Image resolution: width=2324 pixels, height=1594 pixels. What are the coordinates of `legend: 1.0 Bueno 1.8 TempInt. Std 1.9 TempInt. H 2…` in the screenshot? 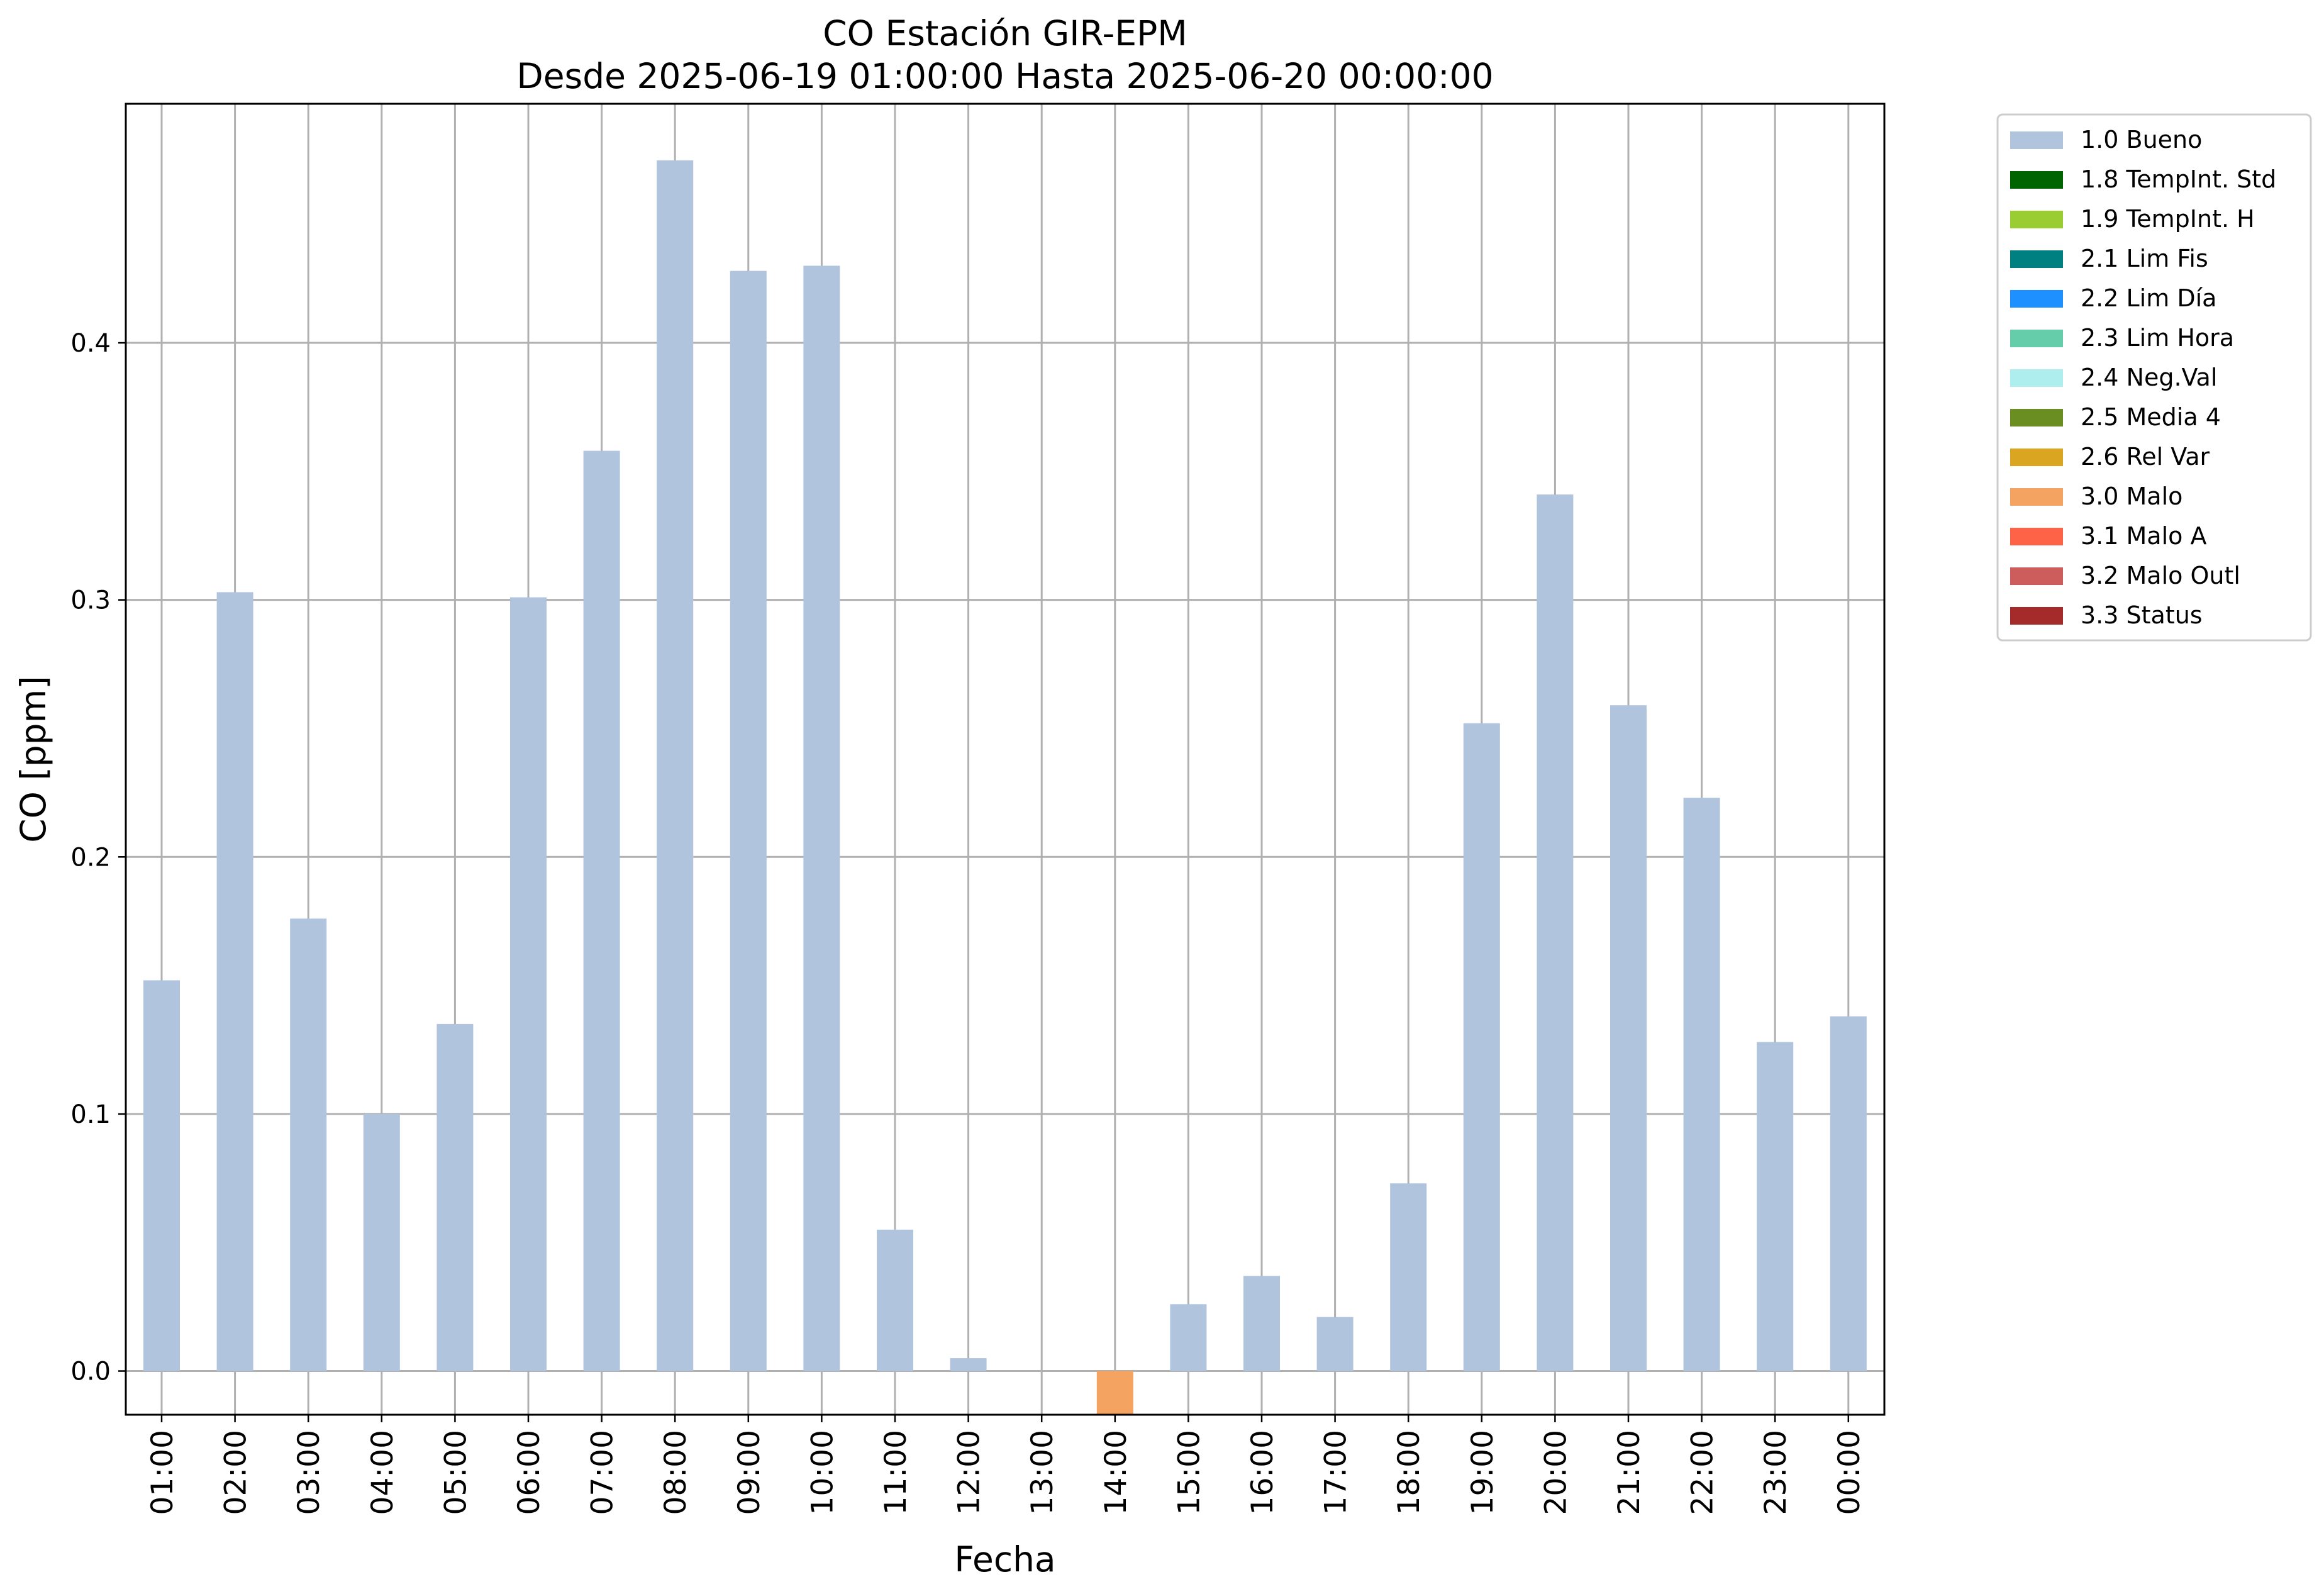 It's located at (2154, 377).